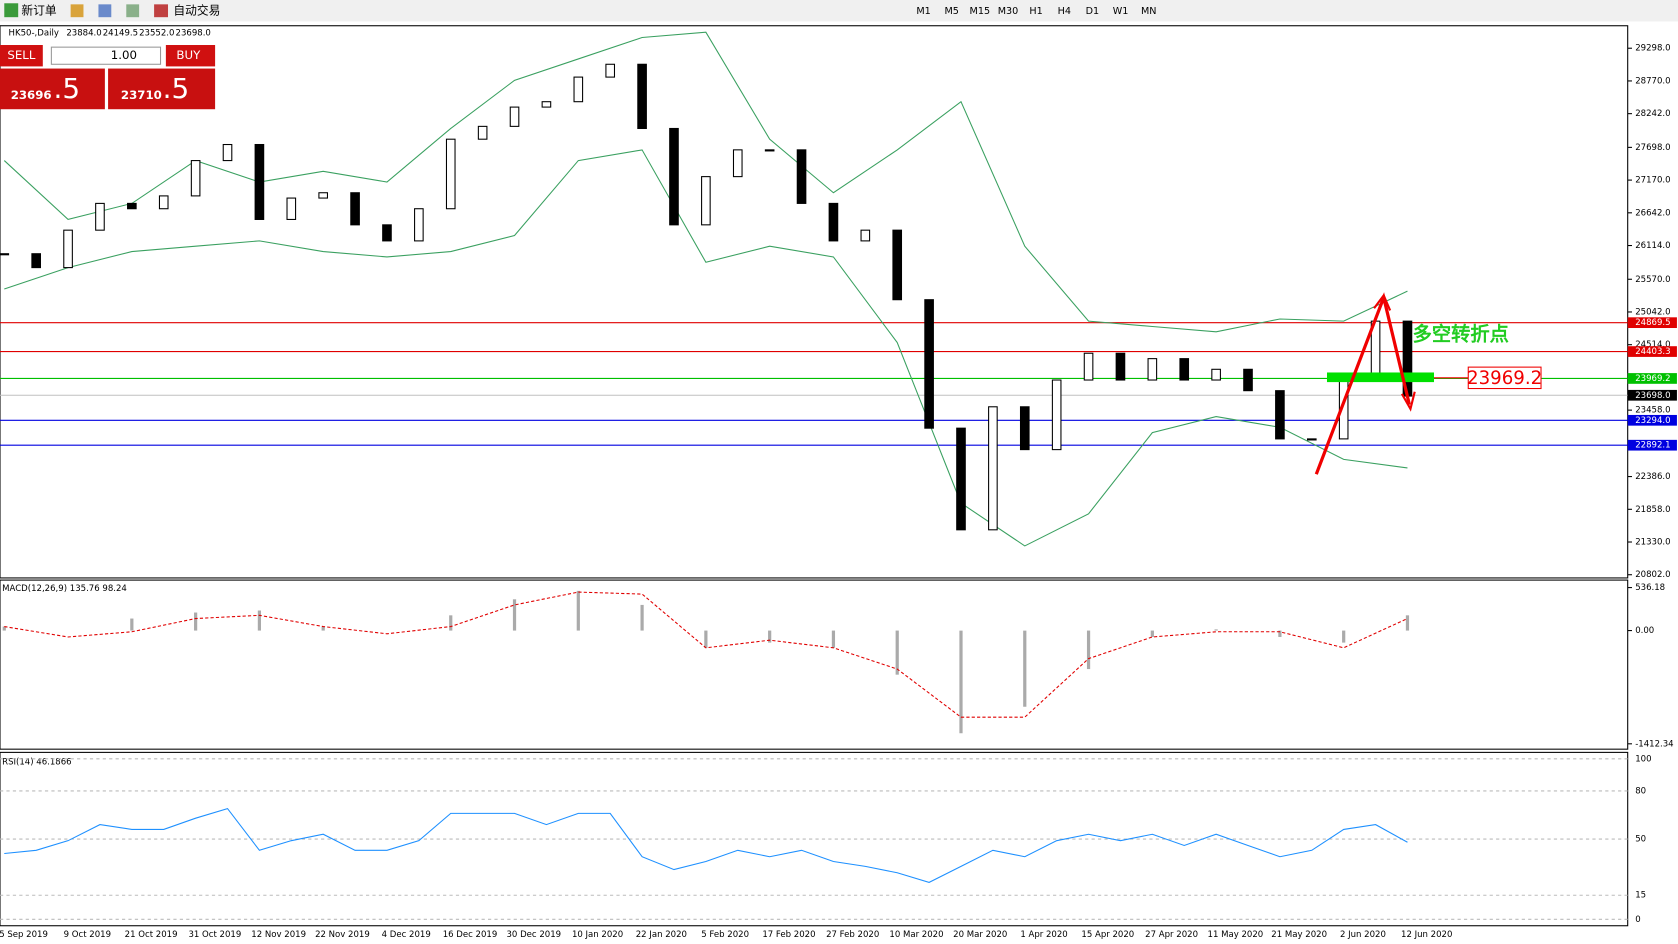  I want to click on y-tick-label: 25570.0, so click(1652, 280).